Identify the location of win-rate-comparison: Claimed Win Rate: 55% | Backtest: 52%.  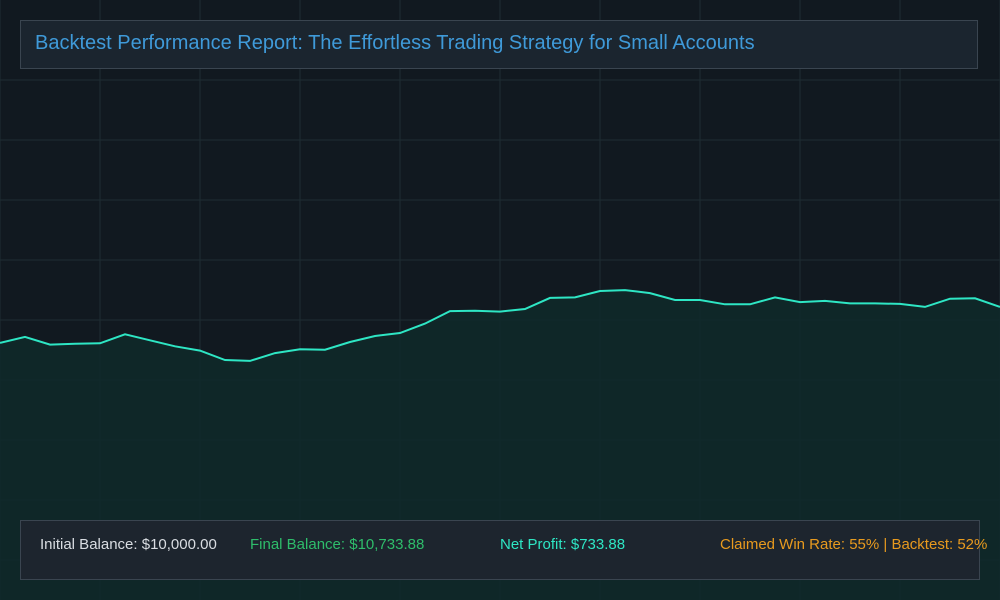
(854, 544).